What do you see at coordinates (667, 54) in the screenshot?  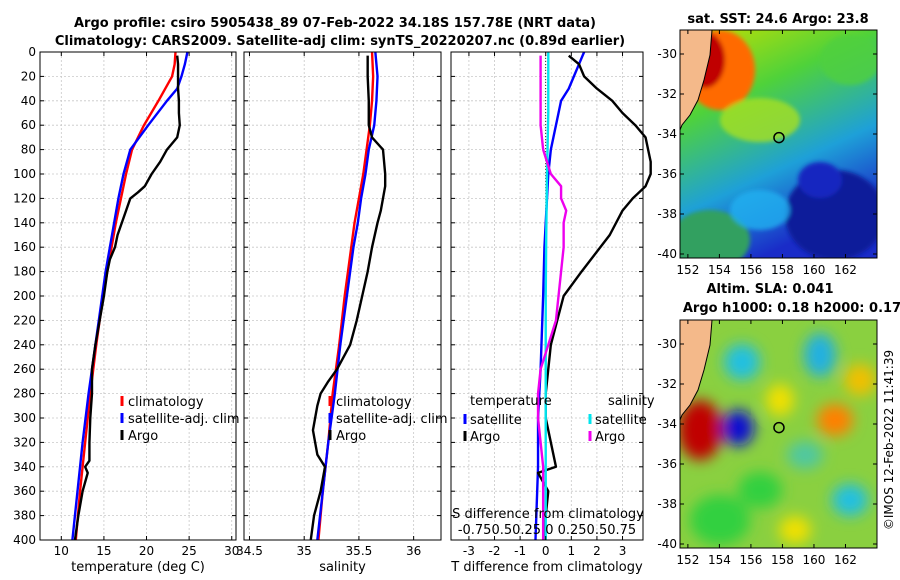 I see `sst_map-lat-label: -30` at bounding box center [667, 54].